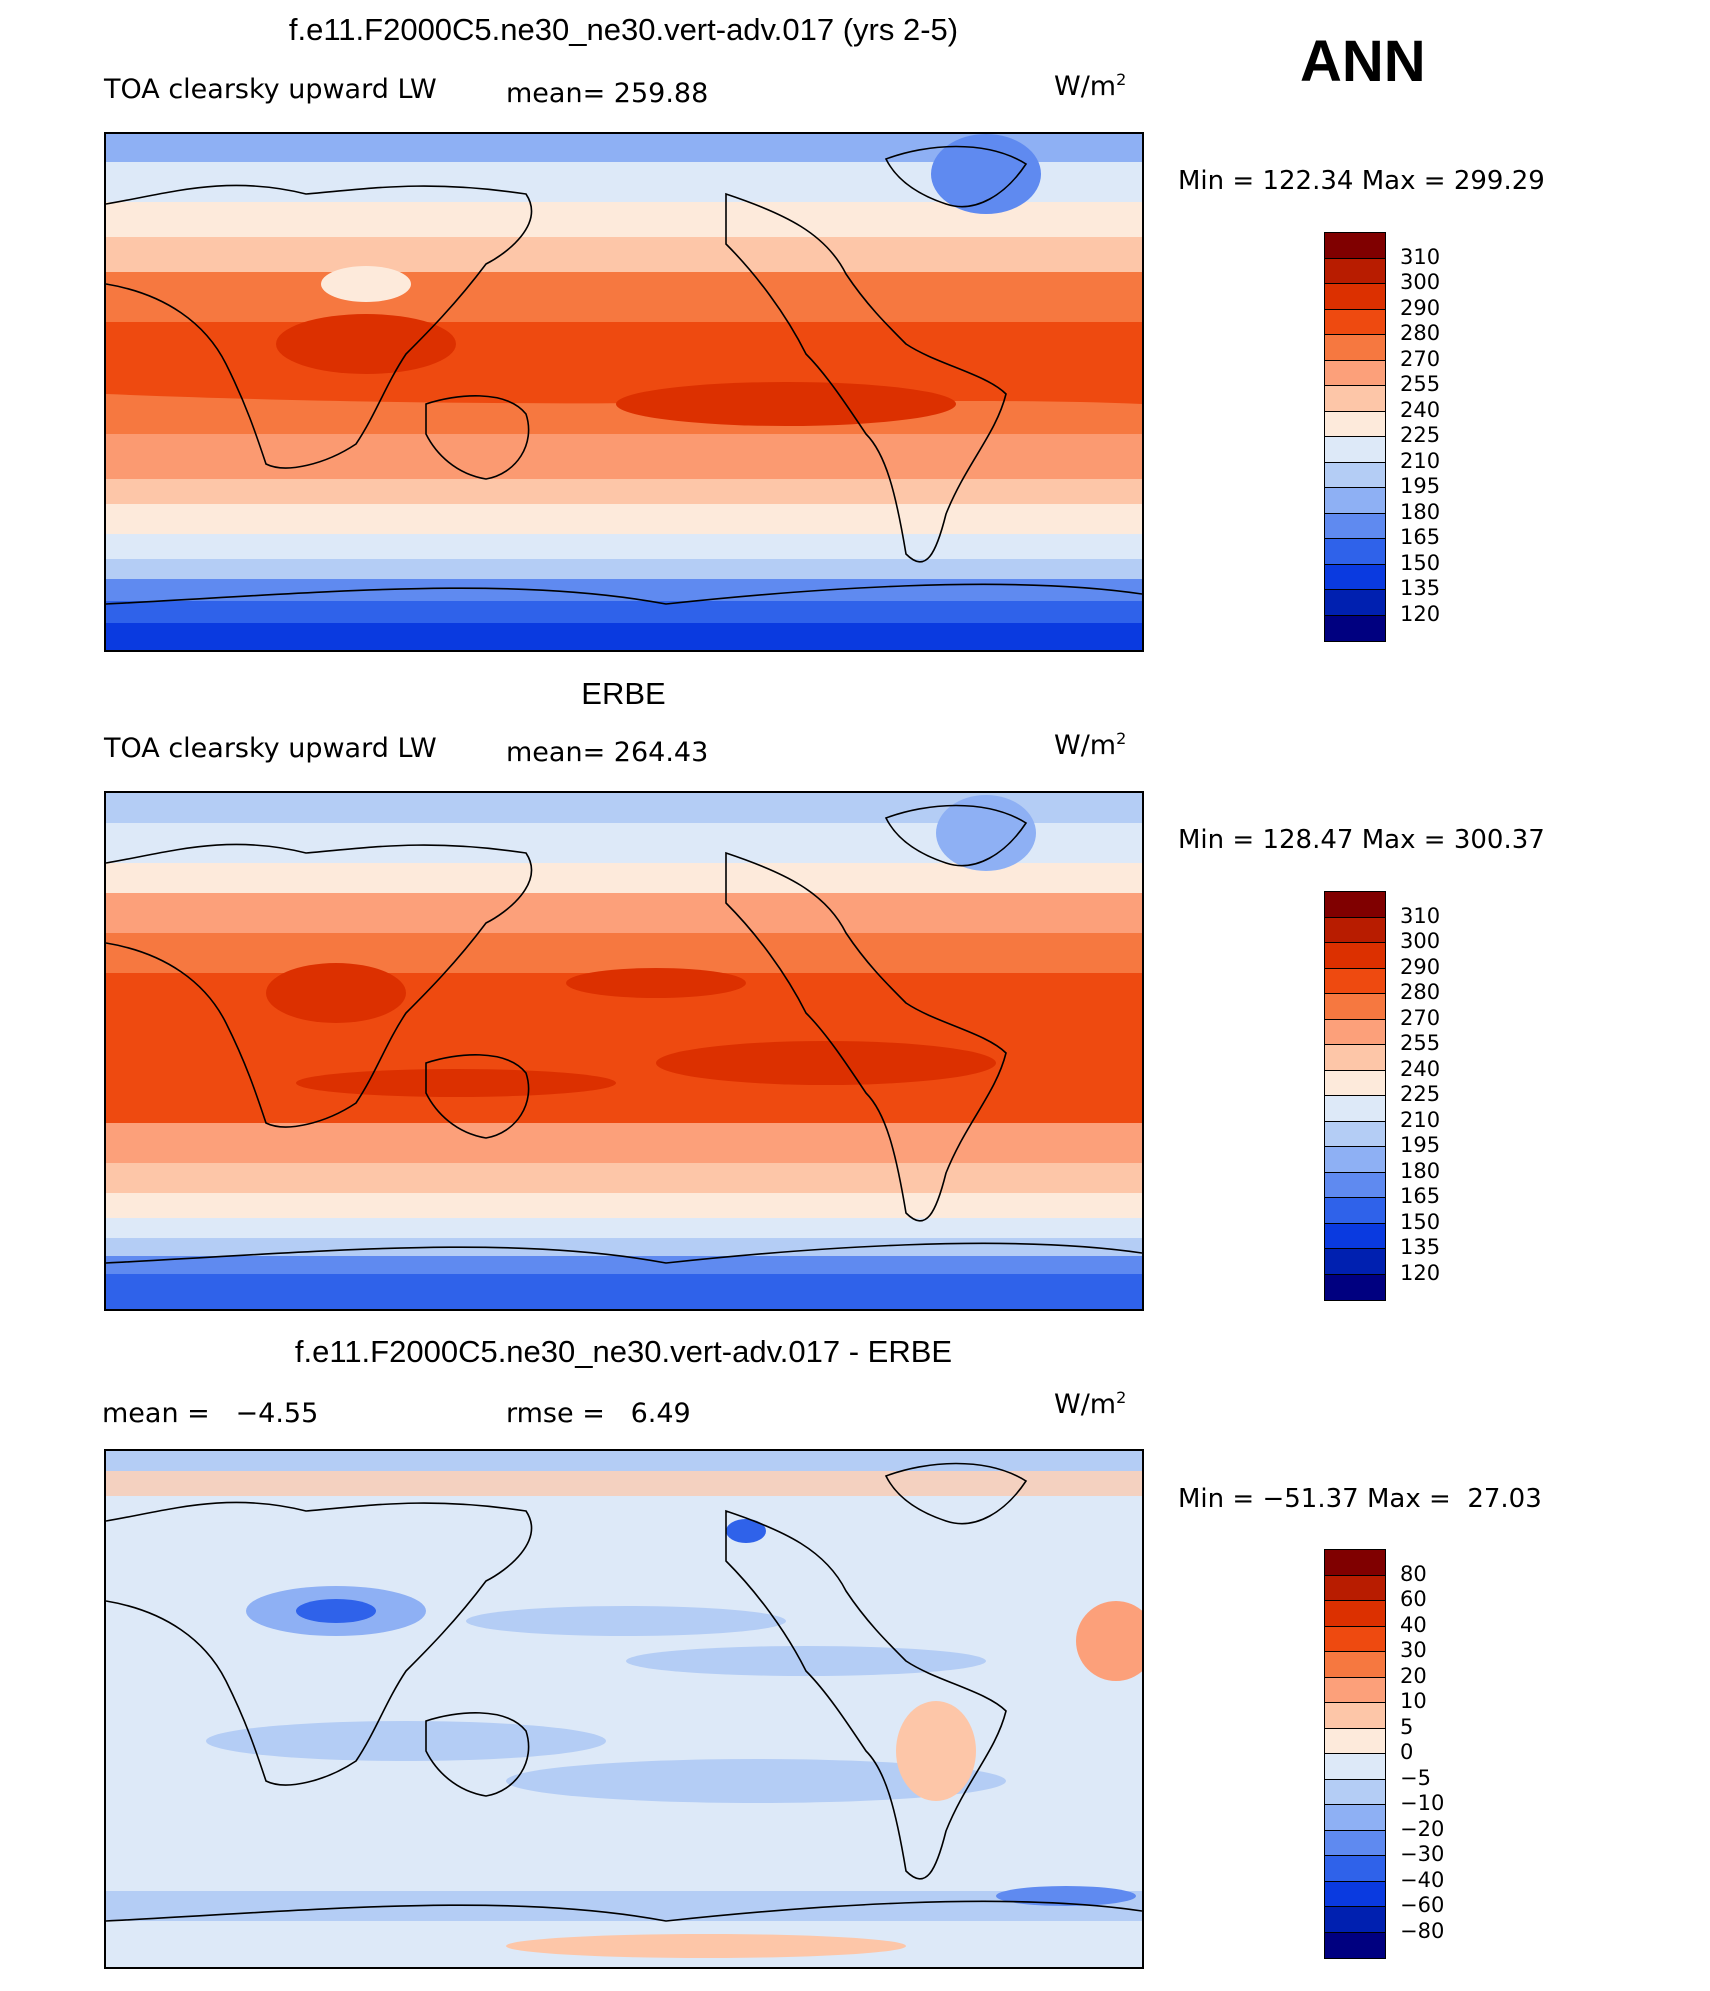 This screenshot has height=1991, width=1710. Describe the element at coordinates (607, 752) in the screenshot. I see `panel2-mean: mean= 264.43` at that location.